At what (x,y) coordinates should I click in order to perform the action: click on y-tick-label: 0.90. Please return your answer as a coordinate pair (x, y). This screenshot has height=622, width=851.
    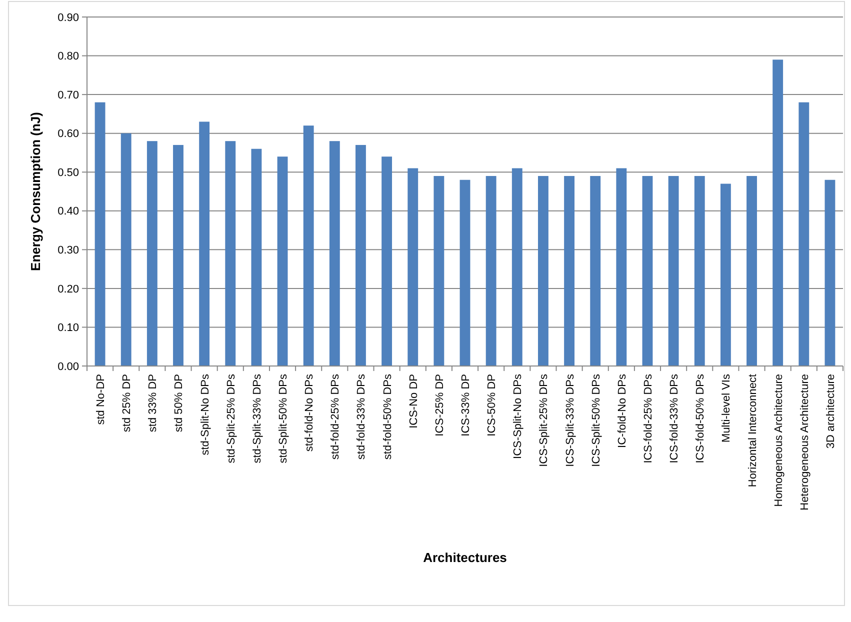
    Looking at the image, I should click on (68, 18).